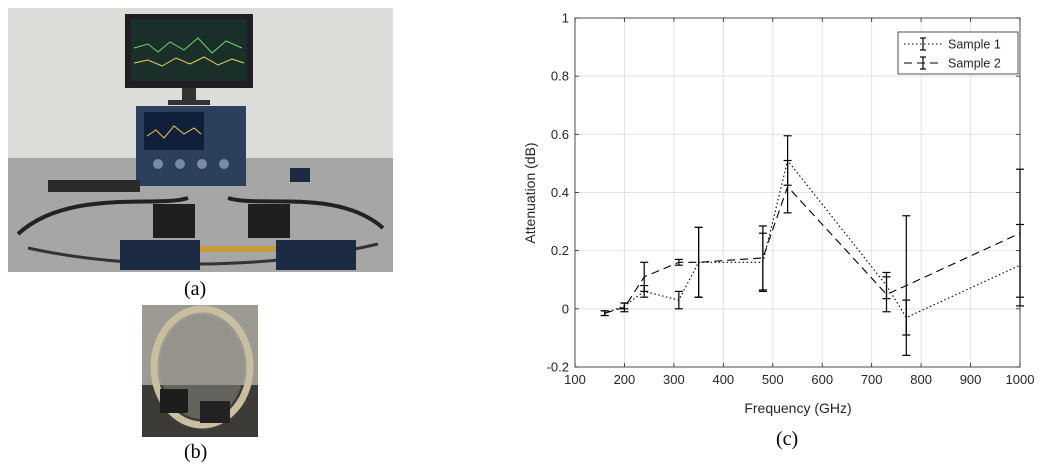 The image size is (1043, 467). Describe the element at coordinates (530, 192) in the screenshot. I see `y-axis-label: Attenuation (dB)` at that location.